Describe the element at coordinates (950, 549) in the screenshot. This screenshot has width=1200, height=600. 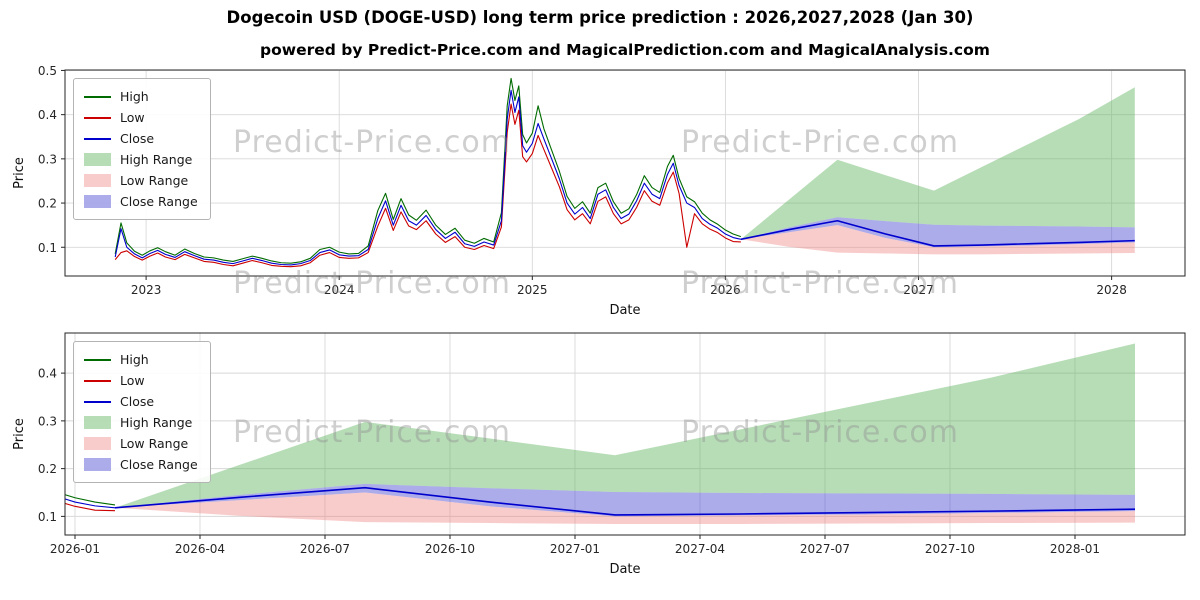
I see `x-tick-label: 2027-10` at that location.